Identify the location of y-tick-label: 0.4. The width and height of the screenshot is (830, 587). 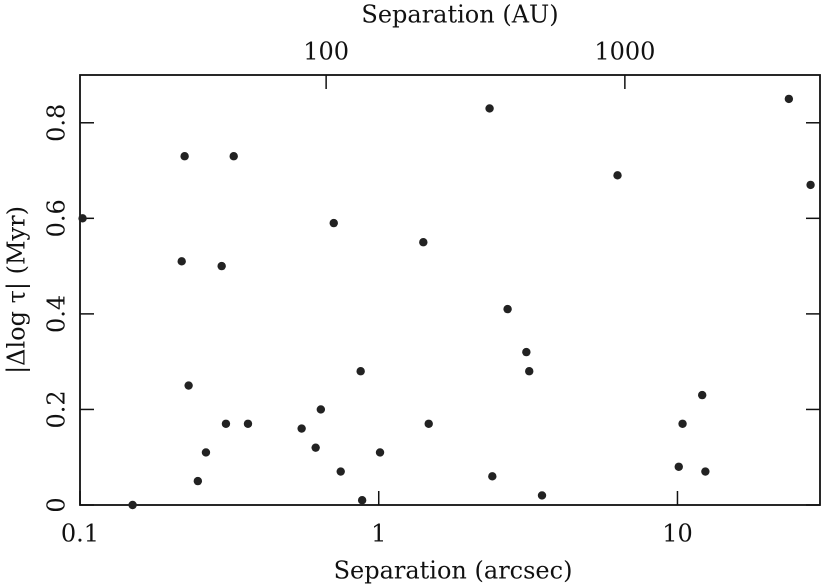
(57, 314).